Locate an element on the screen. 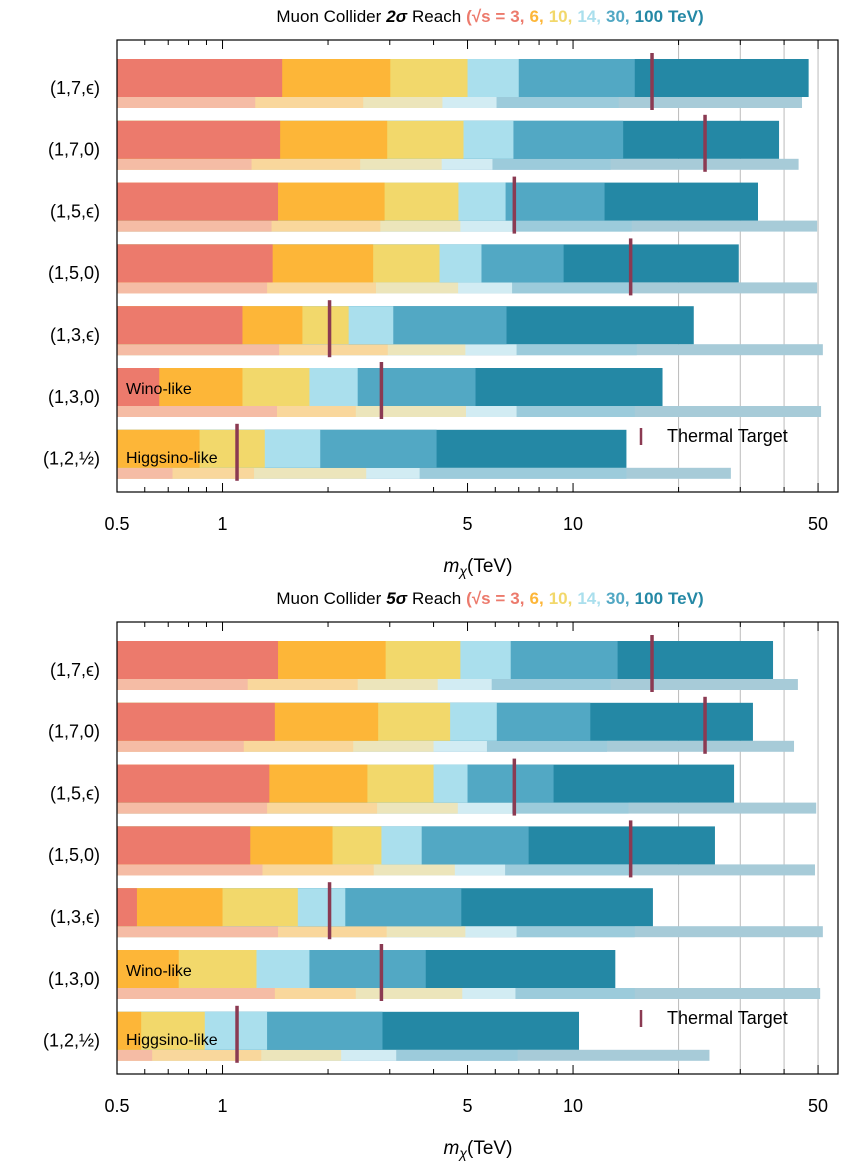 The width and height of the screenshot is (865, 1170). legend-open: (√s = is located at coordinates (485, 16).